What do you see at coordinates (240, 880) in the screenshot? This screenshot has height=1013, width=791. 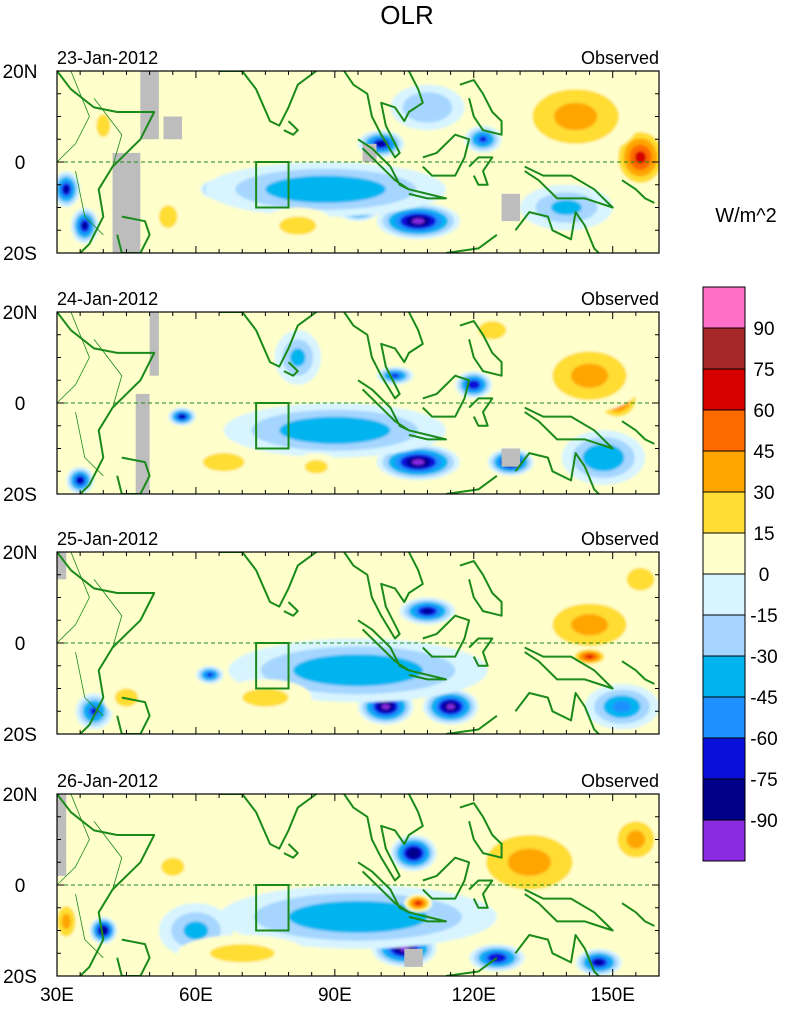 I see `missing-data` at bounding box center [240, 880].